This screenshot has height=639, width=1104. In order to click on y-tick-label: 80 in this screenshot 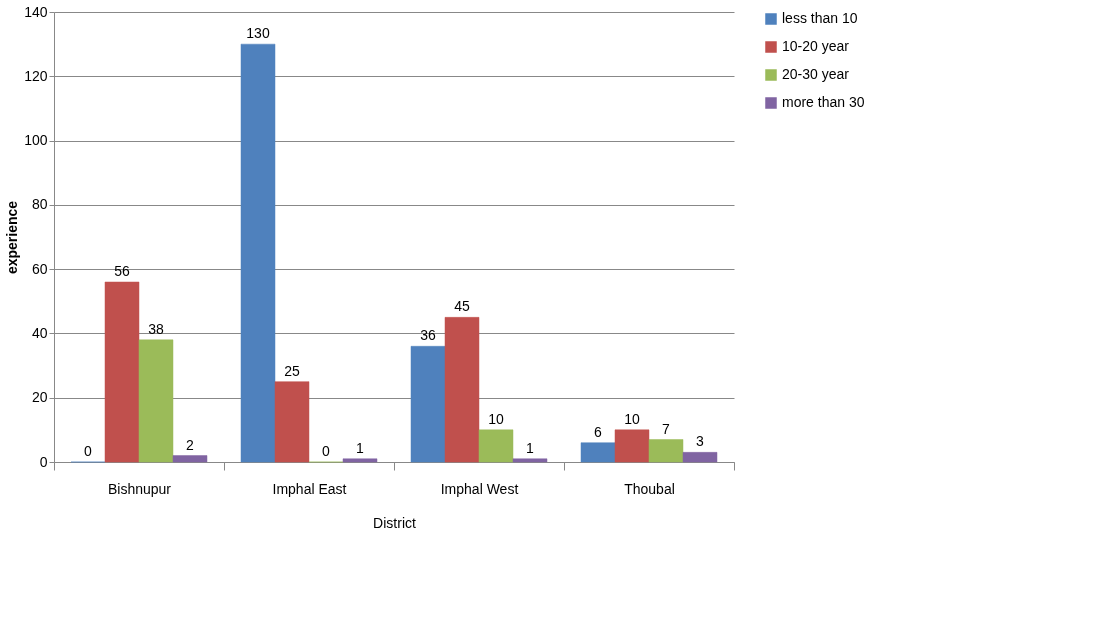, I will do `click(39, 204)`.